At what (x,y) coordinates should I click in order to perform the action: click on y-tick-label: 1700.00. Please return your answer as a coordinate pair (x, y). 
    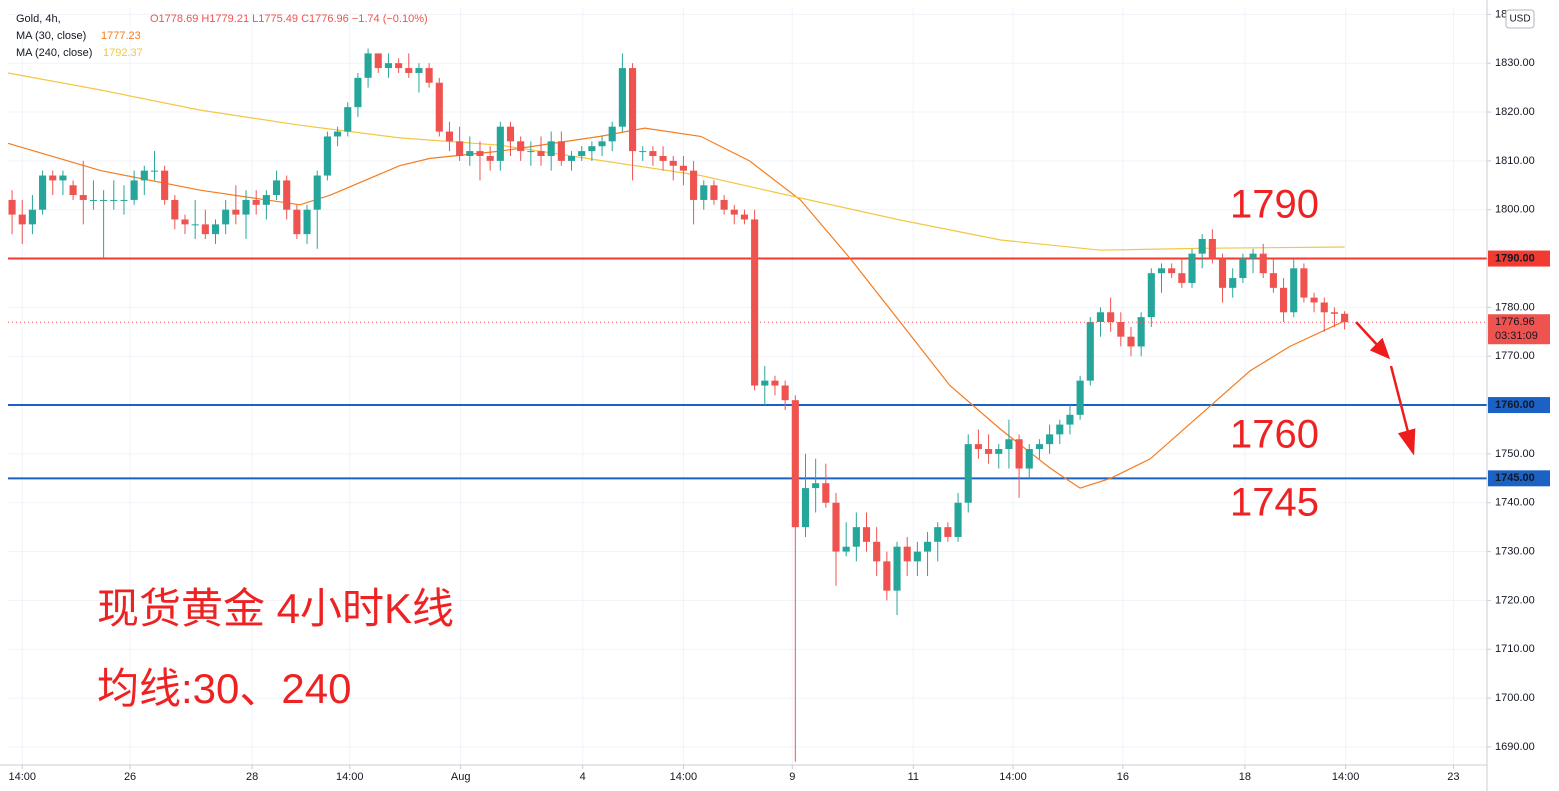
    Looking at the image, I should click on (1515, 698).